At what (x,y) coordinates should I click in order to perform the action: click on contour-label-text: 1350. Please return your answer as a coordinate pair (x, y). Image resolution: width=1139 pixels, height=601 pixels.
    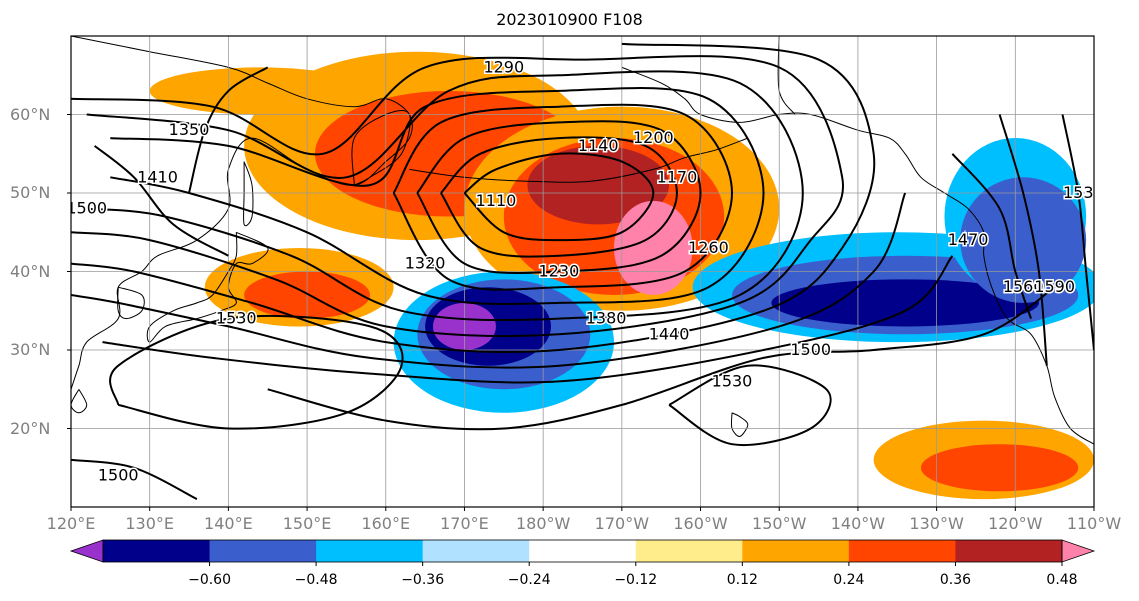
    Looking at the image, I should click on (189, 129).